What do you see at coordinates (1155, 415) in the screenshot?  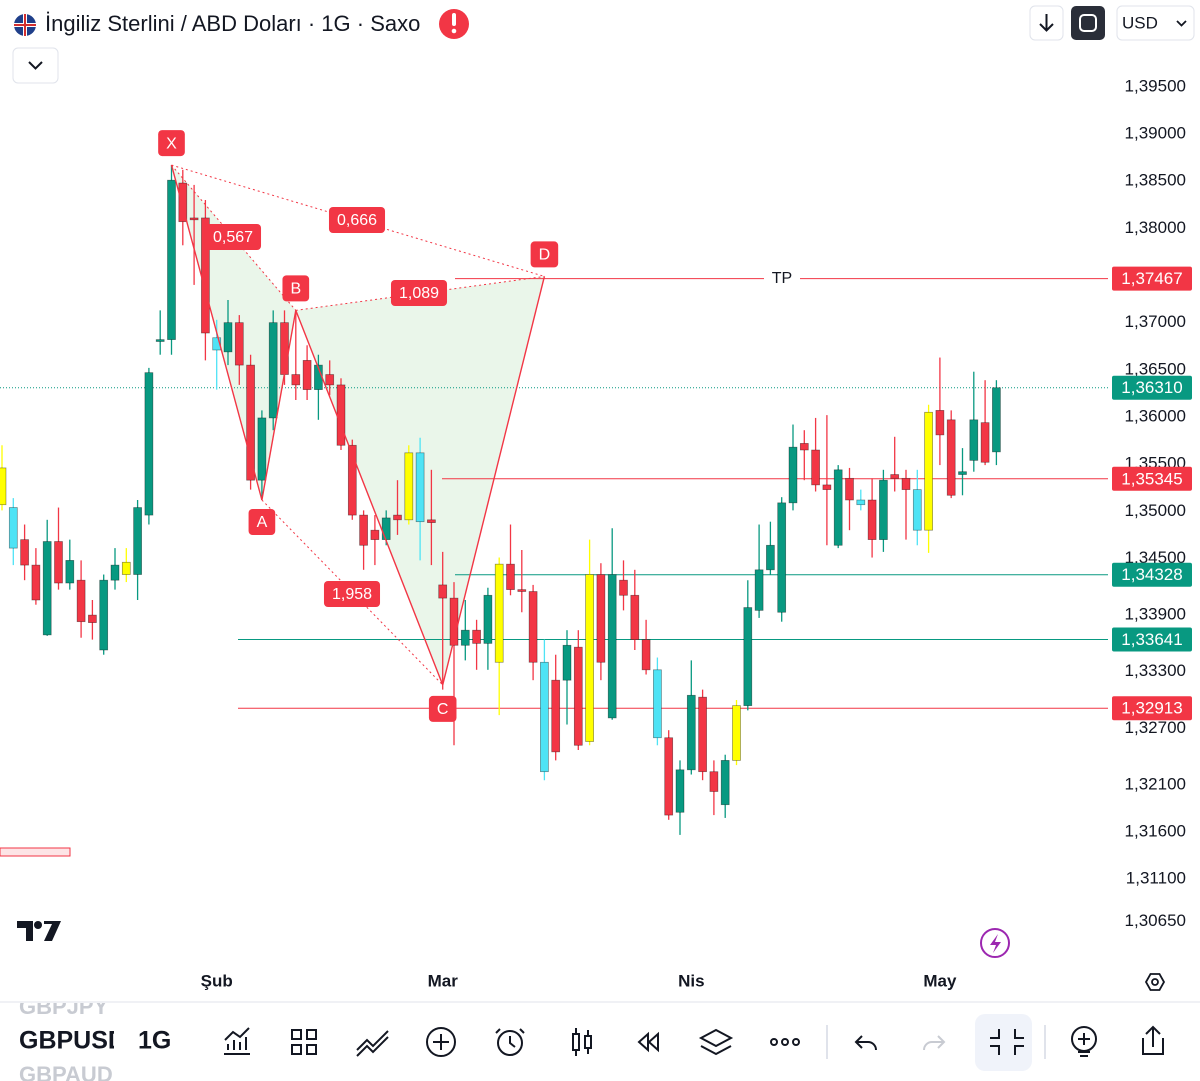 I see `y-tick-label: 1,36000` at bounding box center [1155, 415].